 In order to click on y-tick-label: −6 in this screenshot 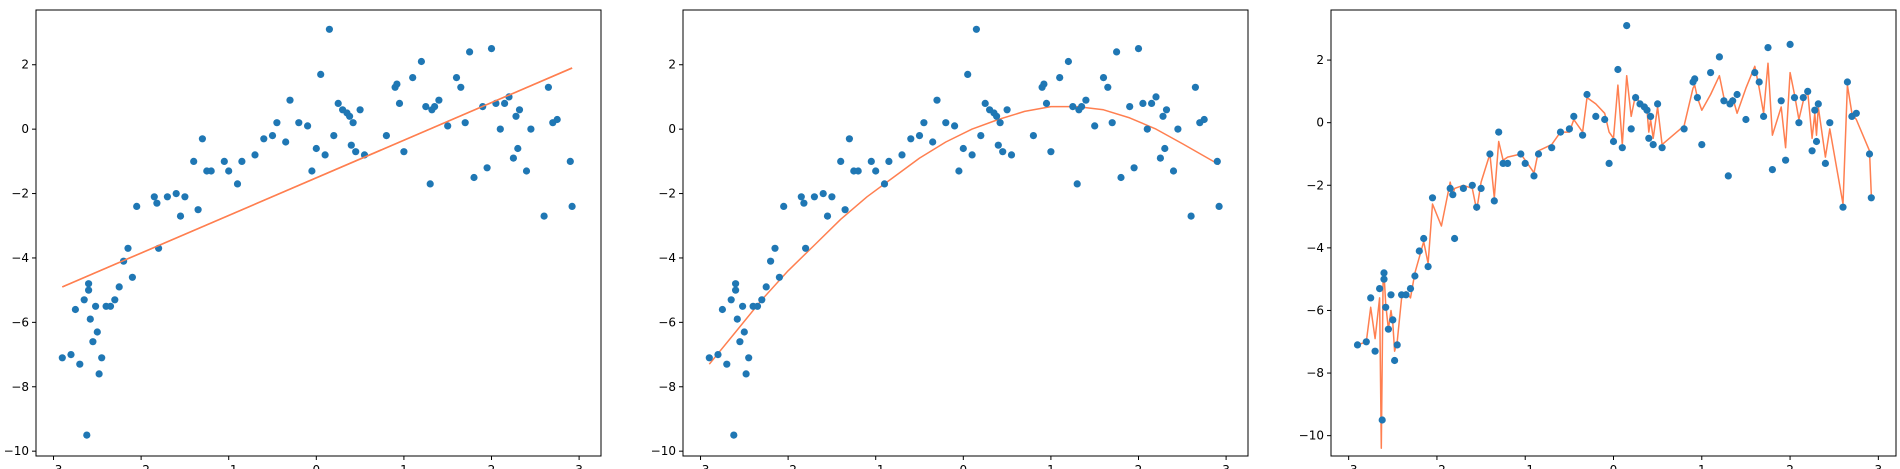, I will do `click(667, 322)`.